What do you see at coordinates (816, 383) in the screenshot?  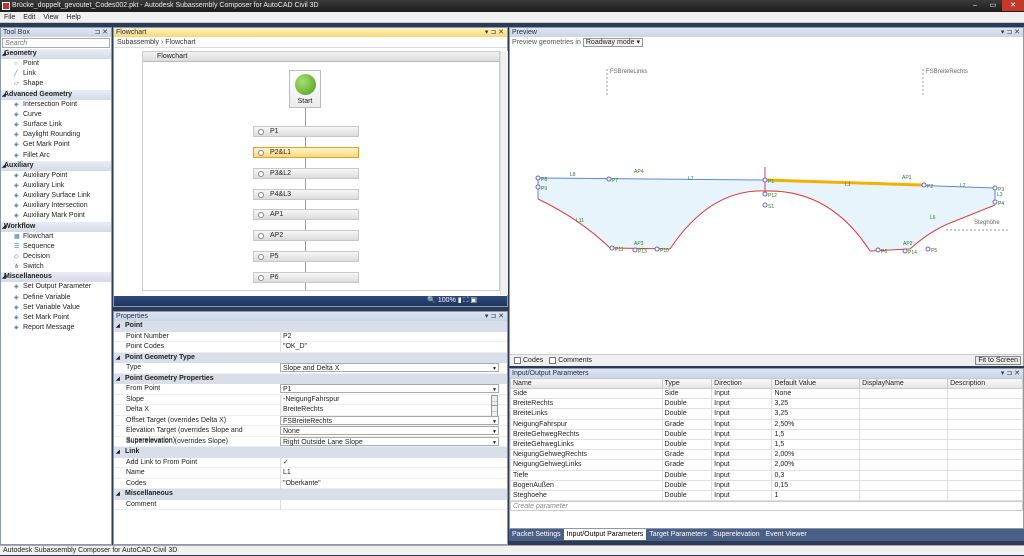 I see `column-header-default value: Default Value` at bounding box center [816, 383].